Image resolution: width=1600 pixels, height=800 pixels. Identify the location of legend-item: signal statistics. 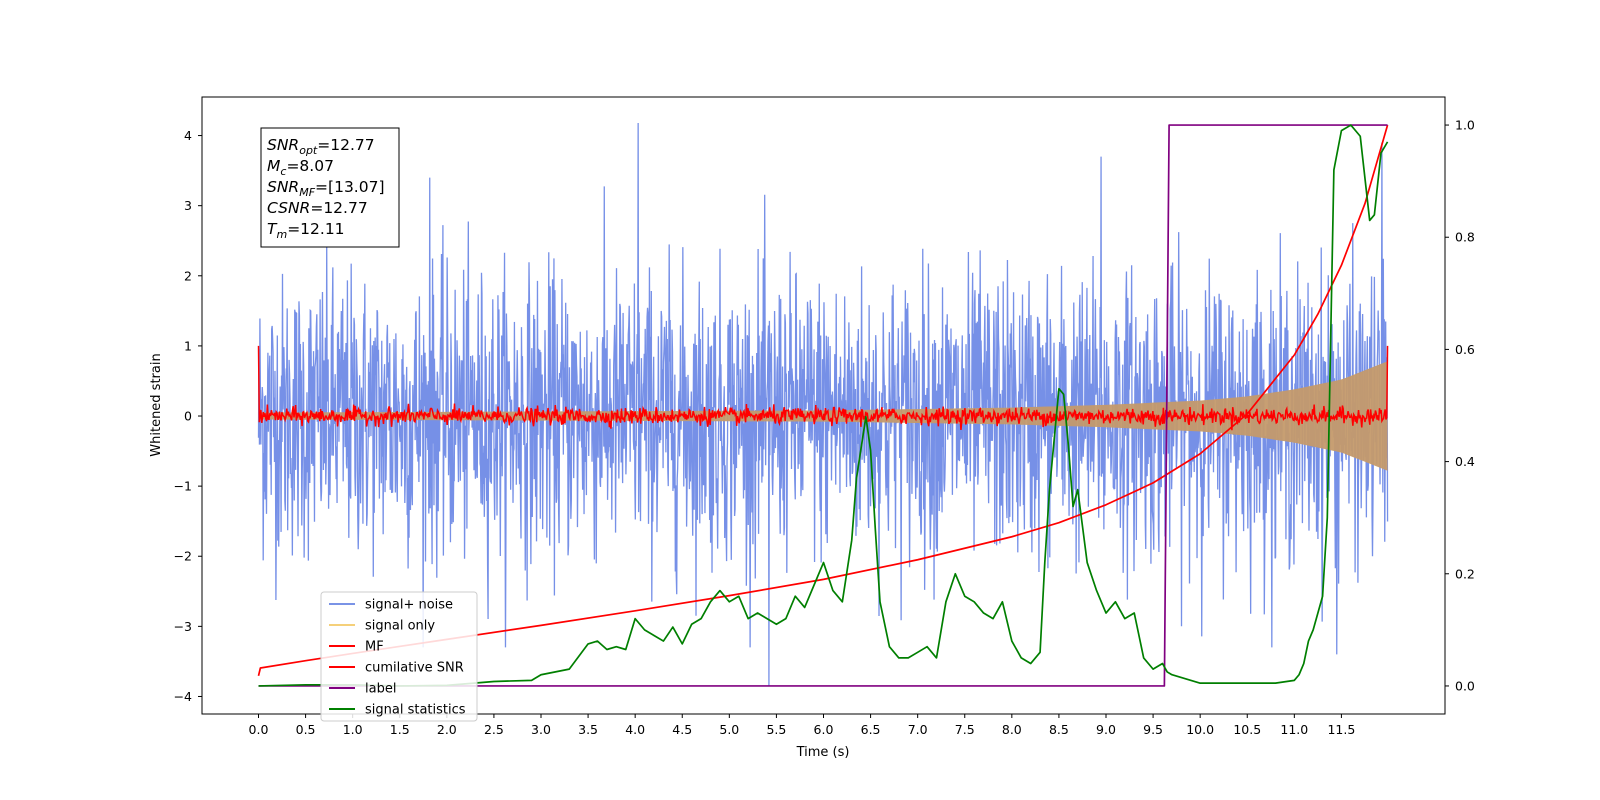
(397, 710).